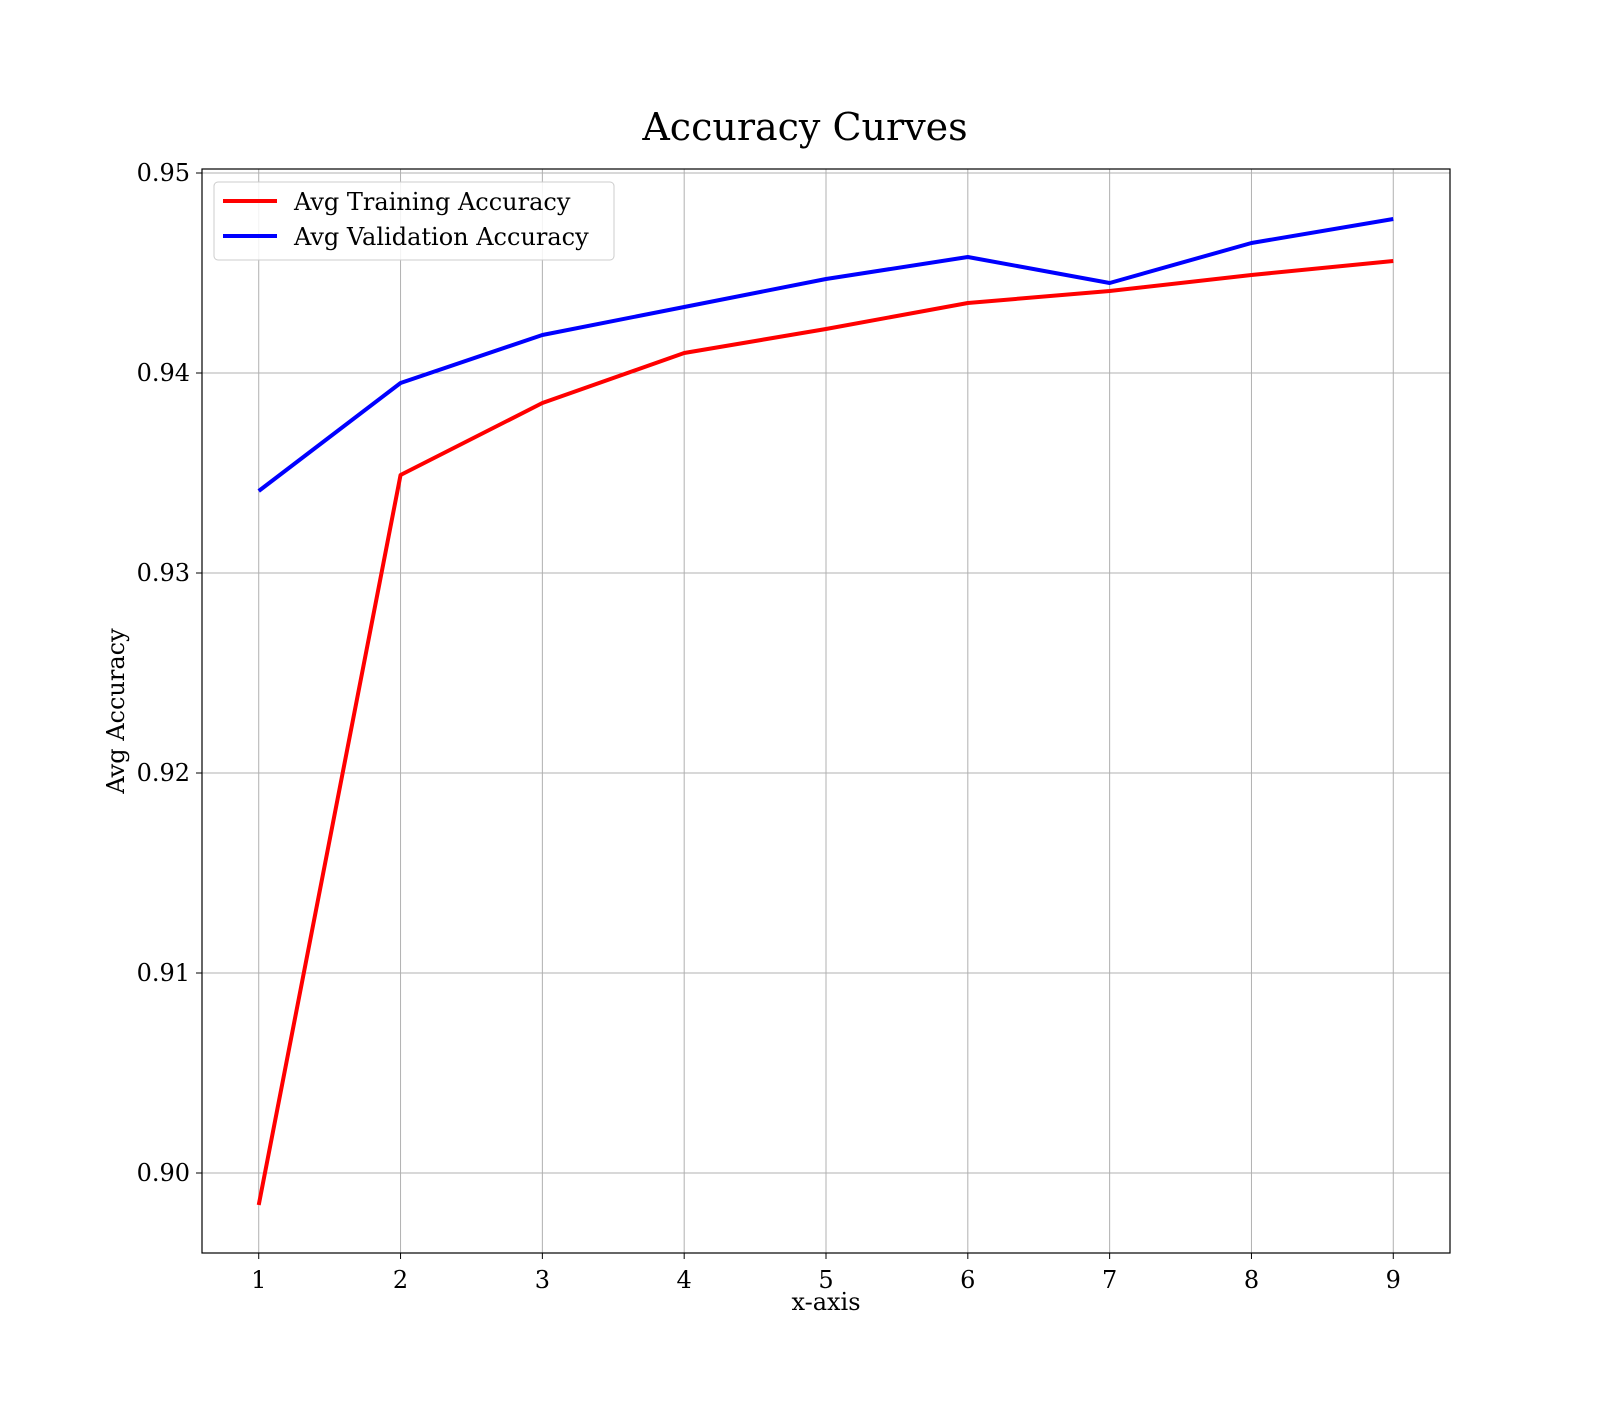 The width and height of the screenshot is (1600, 1405). Describe the element at coordinates (163, 1173) in the screenshot. I see `y-tick-label: 0.90` at that location.